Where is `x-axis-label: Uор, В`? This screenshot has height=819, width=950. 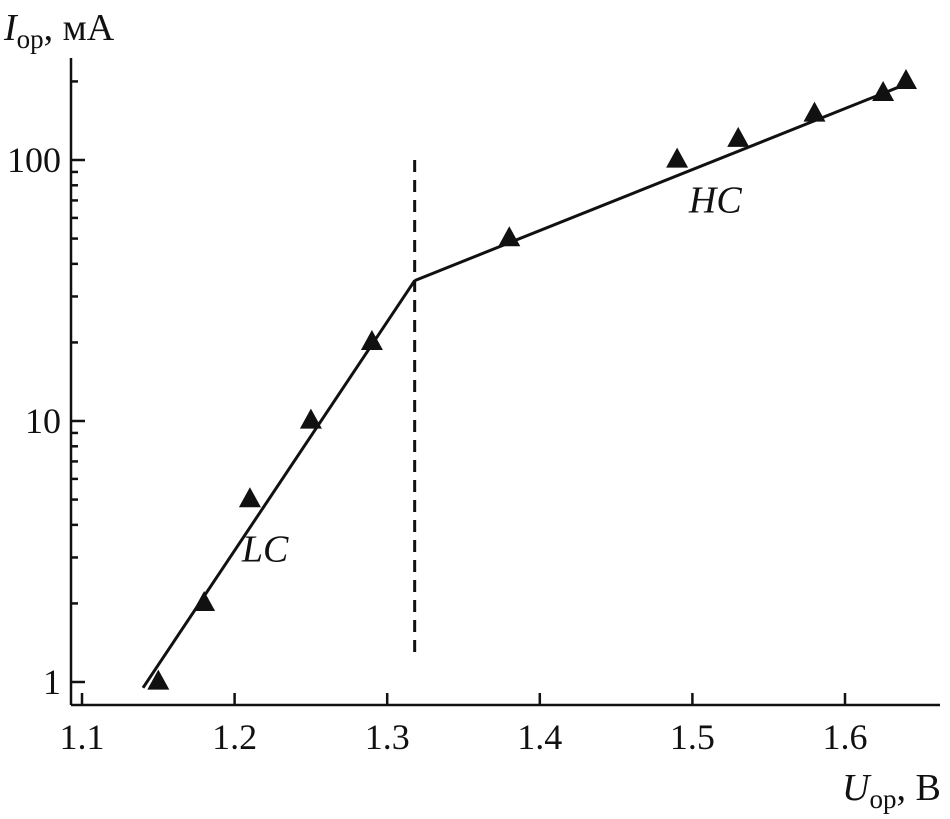 x-axis-label: Uор, В is located at coordinates (891, 790).